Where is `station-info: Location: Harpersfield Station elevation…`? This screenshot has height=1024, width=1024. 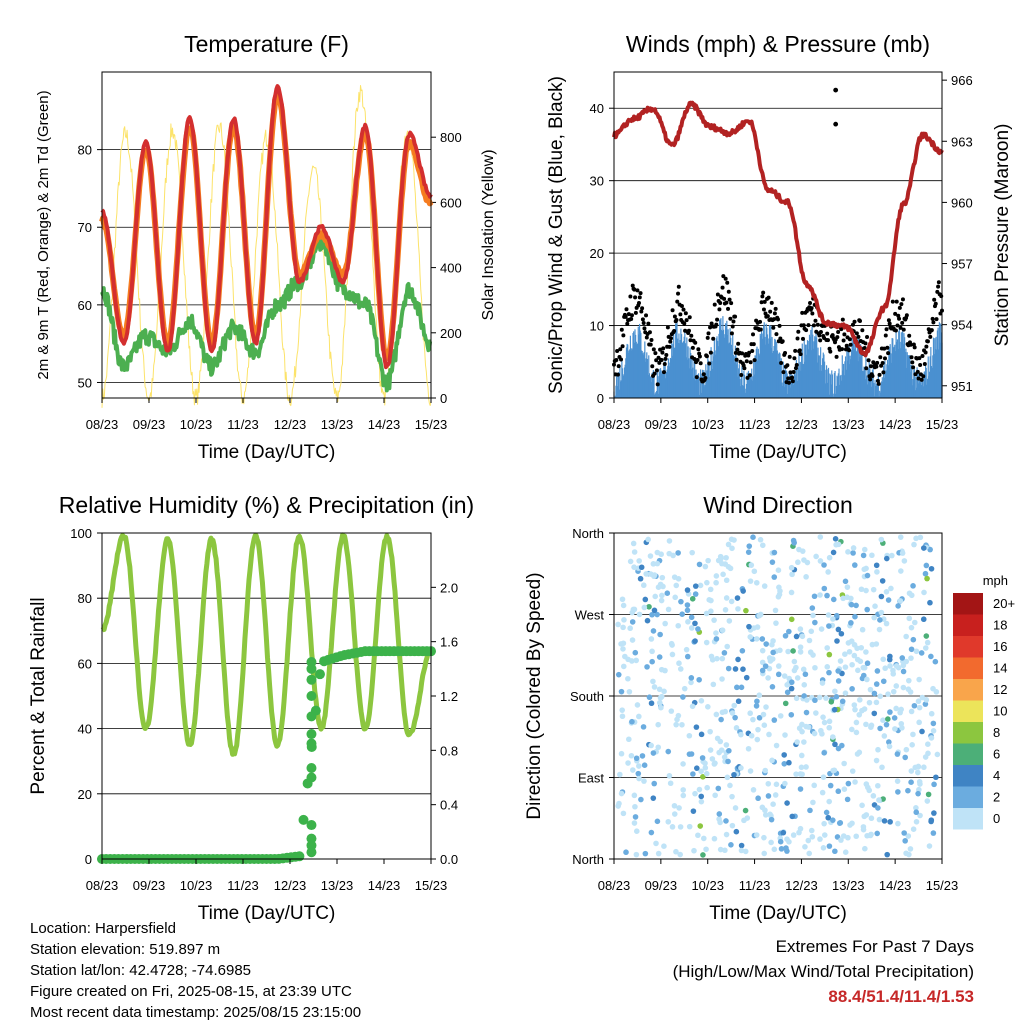
station-info: Location: Harpersfield Station elevation… is located at coordinates (195, 970).